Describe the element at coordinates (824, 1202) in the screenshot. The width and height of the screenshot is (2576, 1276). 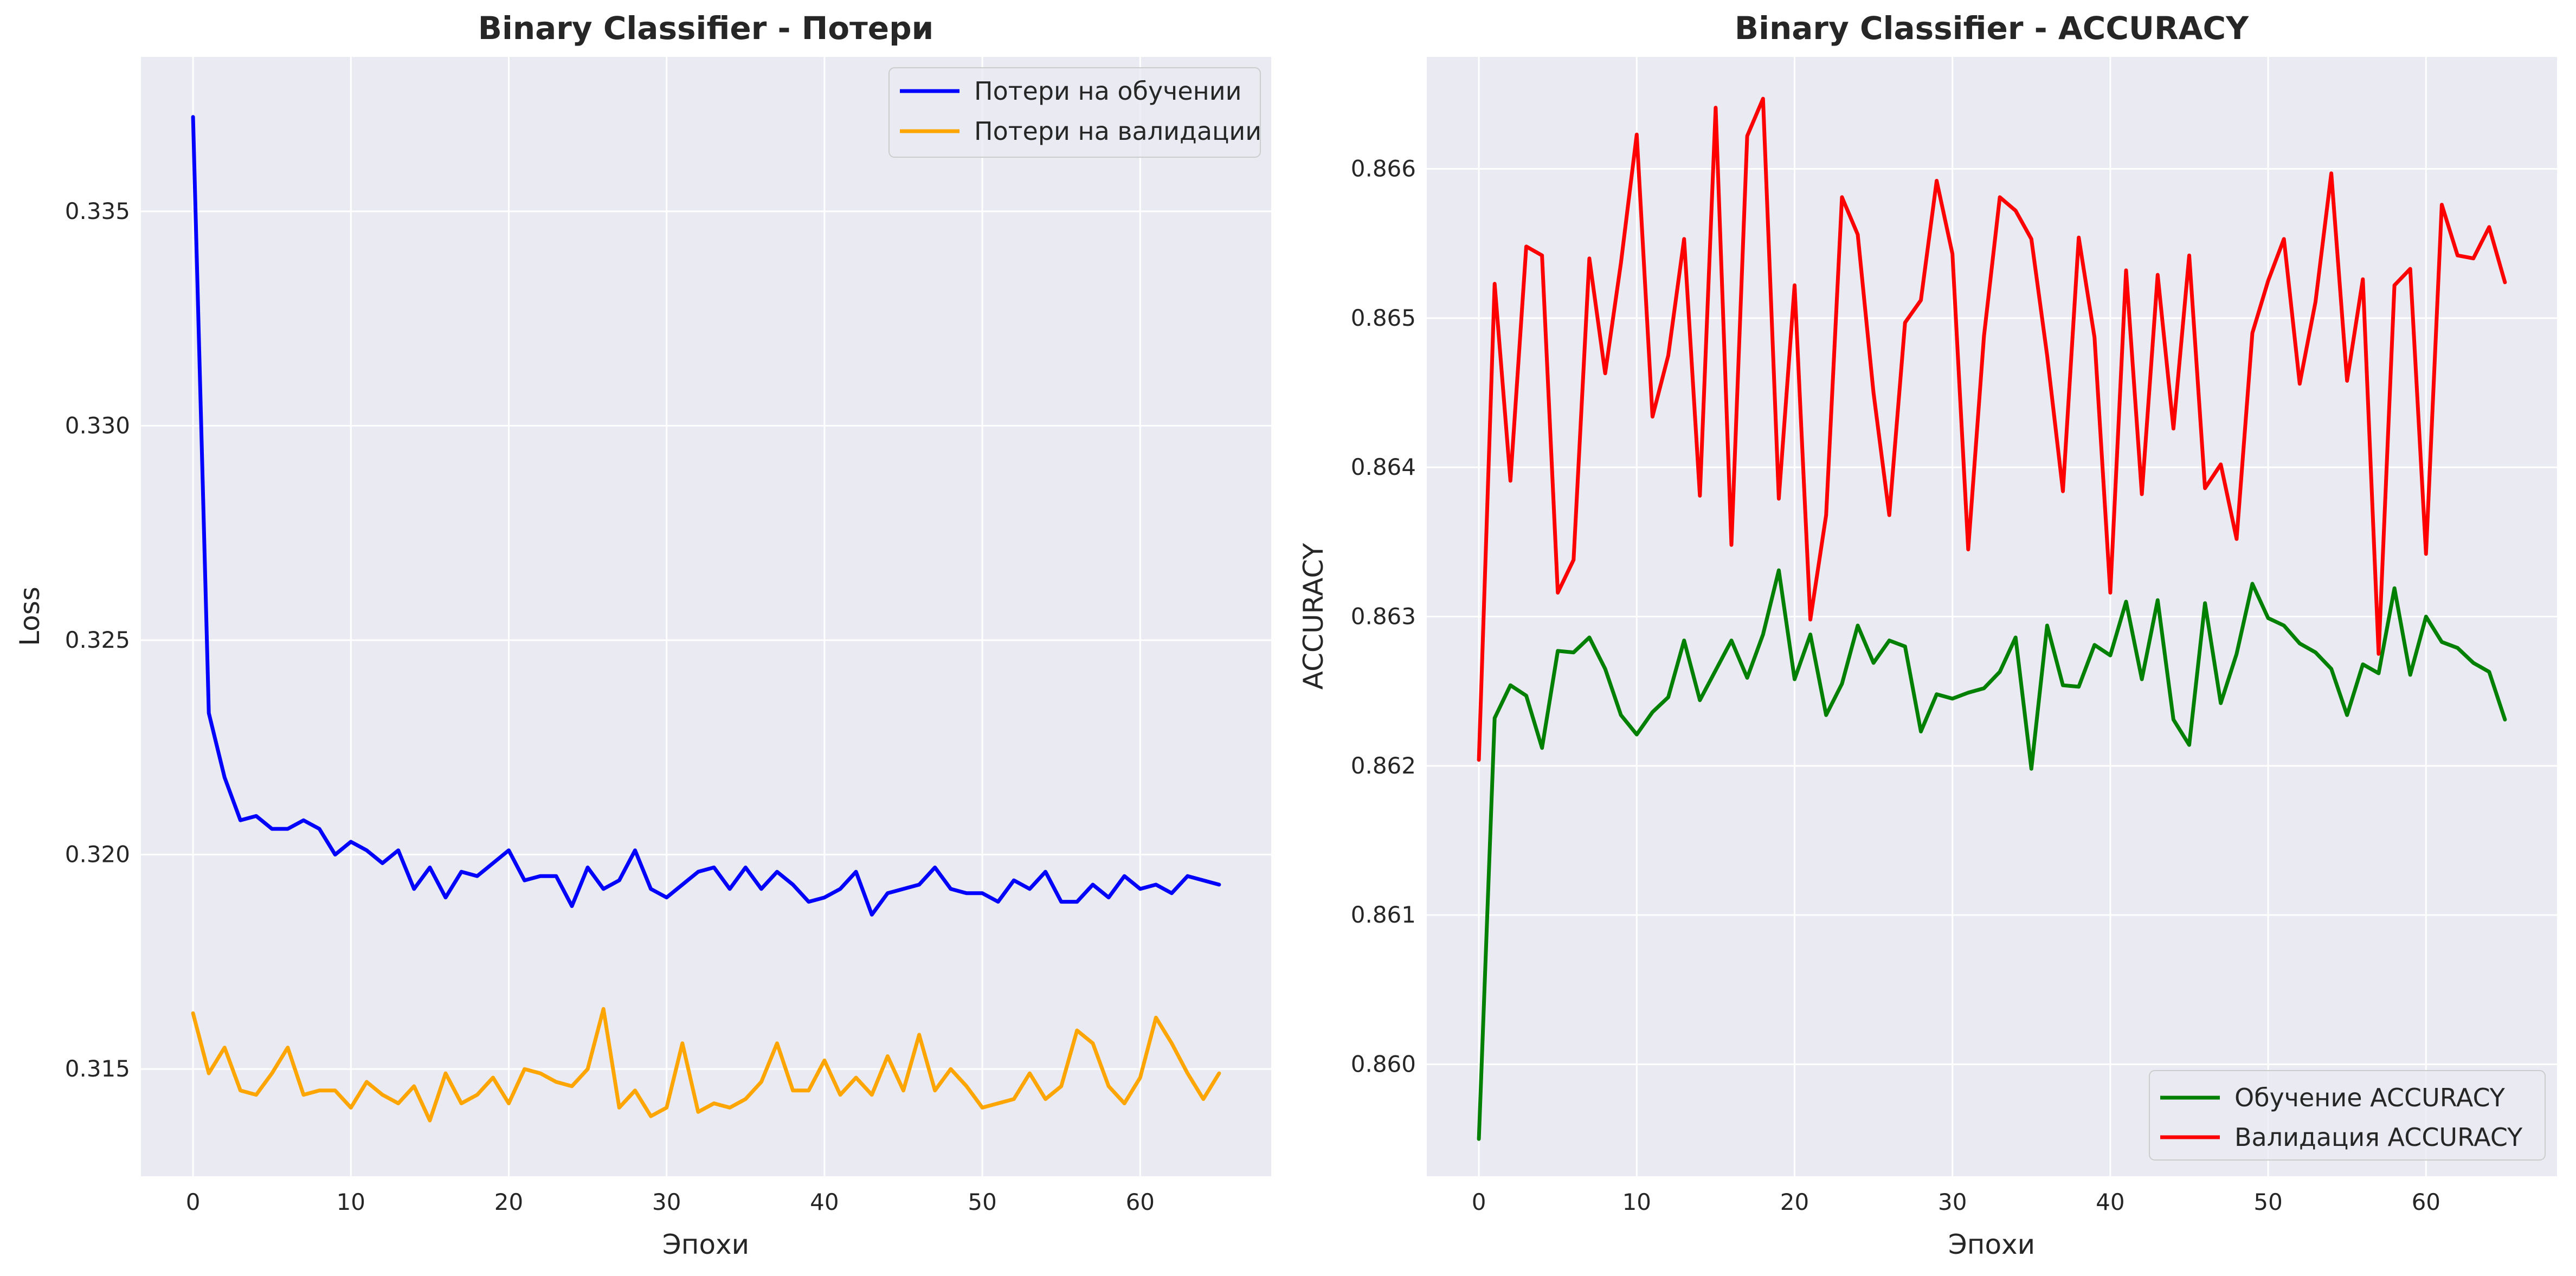
I see `loss-x-tick-label: 40` at that location.